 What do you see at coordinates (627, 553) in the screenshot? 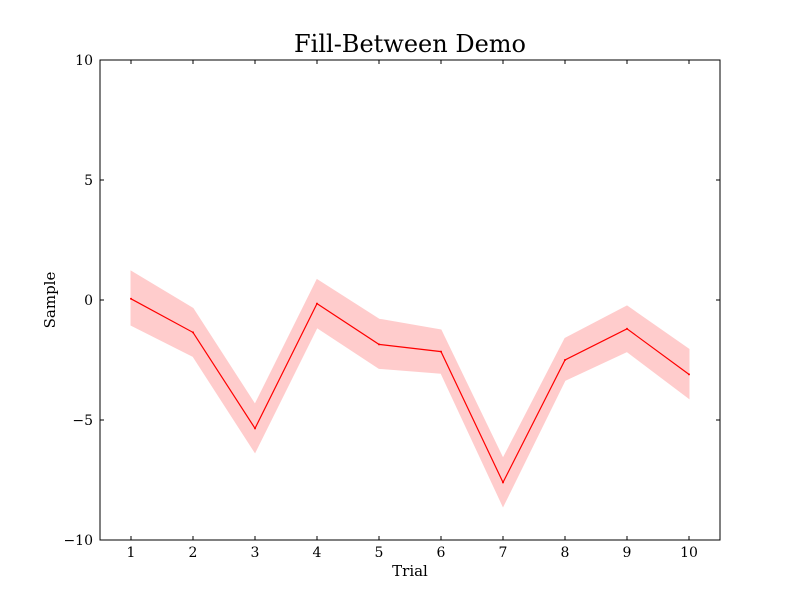
I see `x-tick-label: 9` at bounding box center [627, 553].